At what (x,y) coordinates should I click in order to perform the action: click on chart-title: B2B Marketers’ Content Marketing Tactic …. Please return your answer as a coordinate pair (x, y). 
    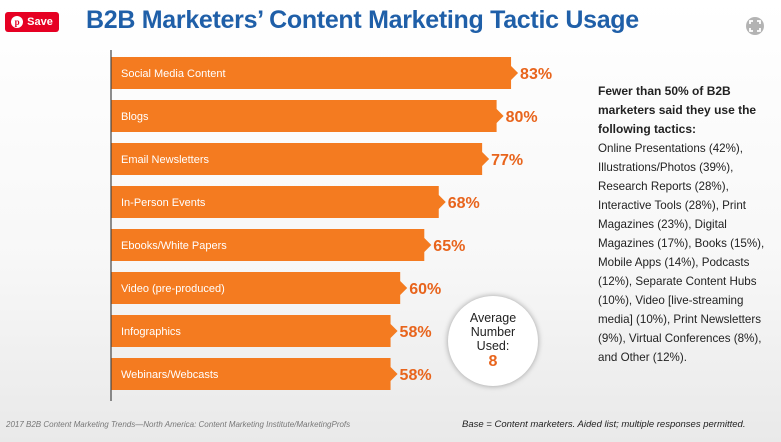
    Looking at the image, I should click on (362, 20).